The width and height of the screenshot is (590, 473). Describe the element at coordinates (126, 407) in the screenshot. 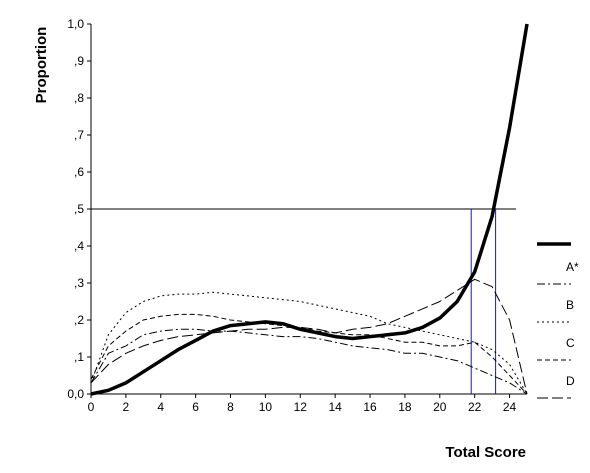

I see `x-tick-label: 2` at that location.